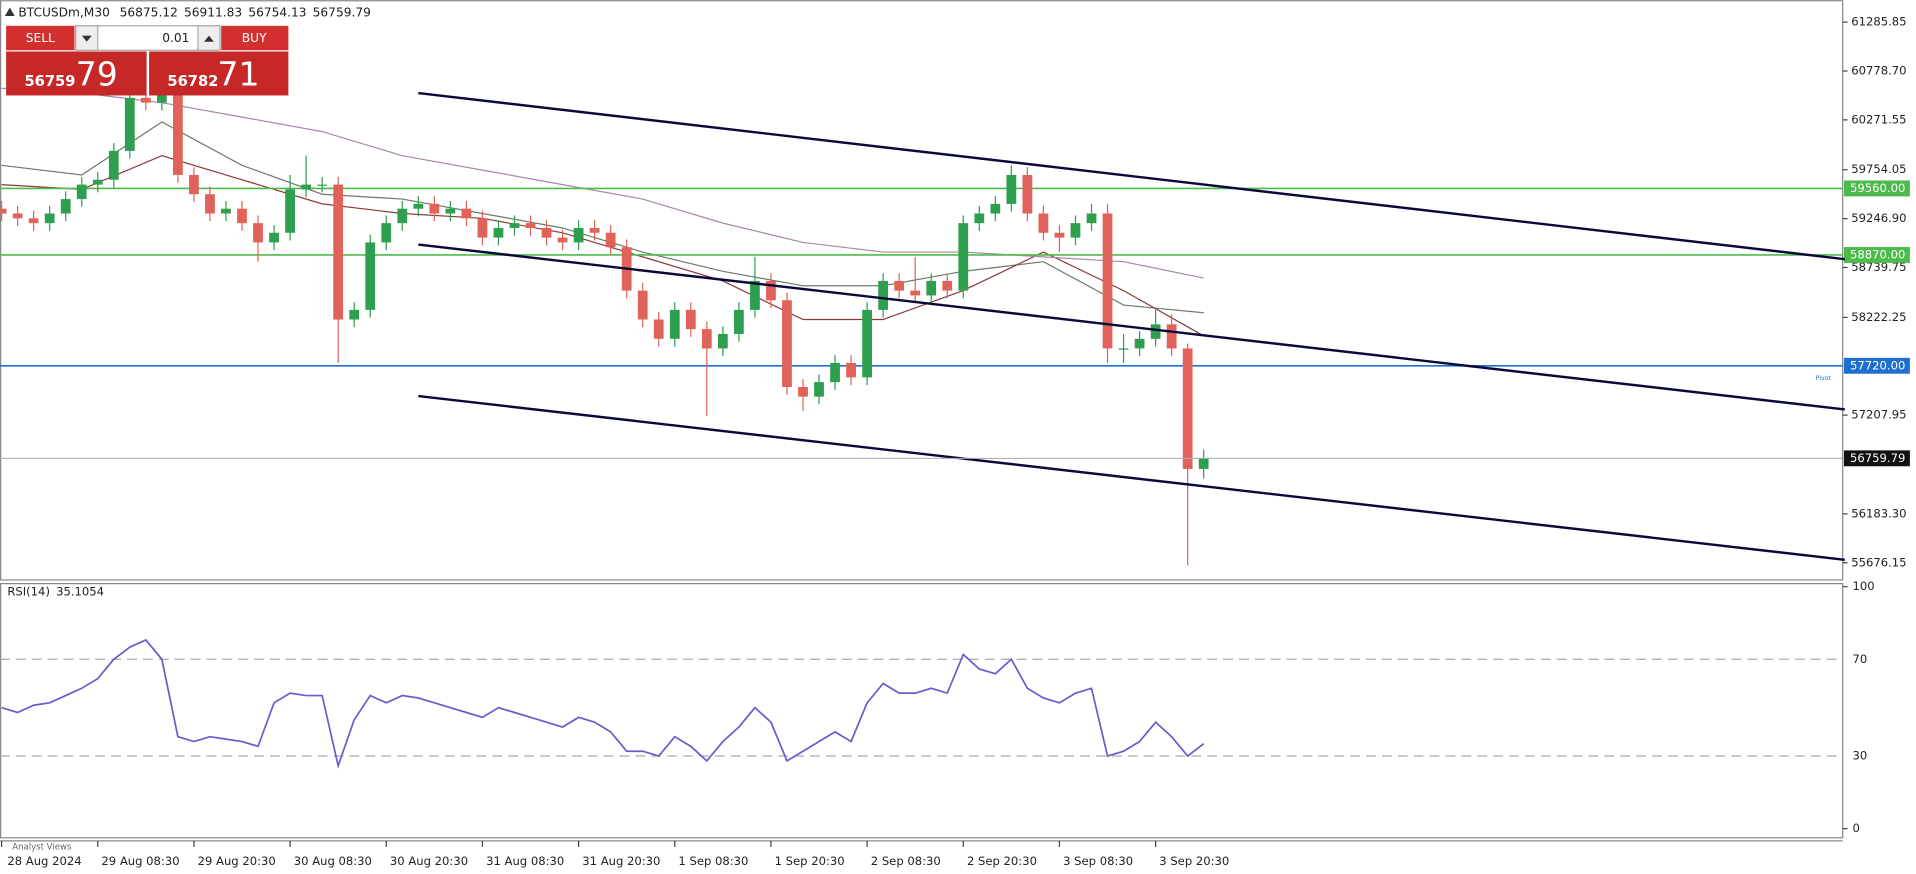 The image size is (1916, 874). I want to click on collapse-icon, so click(9, 12).